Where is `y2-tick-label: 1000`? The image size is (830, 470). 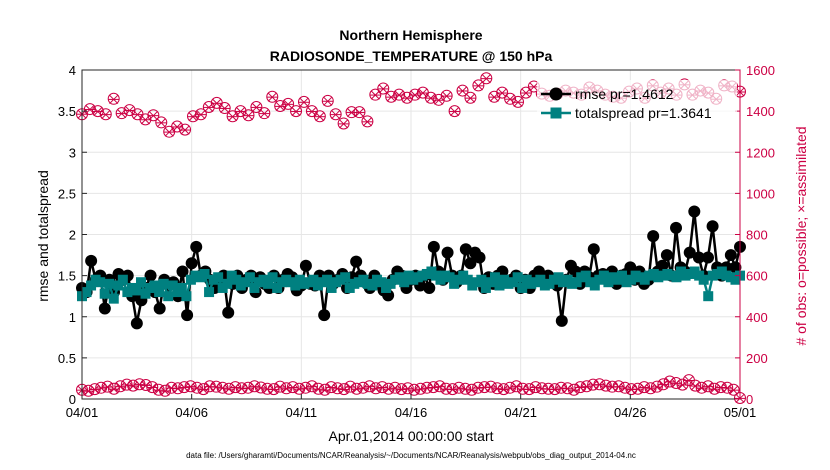
y2-tick-label: 1000 is located at coordinates (760, 193).